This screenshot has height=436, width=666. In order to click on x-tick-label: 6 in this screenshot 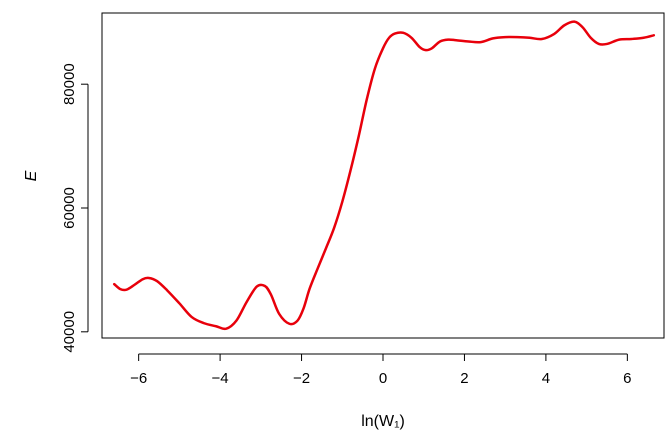, I will do `click(627, 378)`.